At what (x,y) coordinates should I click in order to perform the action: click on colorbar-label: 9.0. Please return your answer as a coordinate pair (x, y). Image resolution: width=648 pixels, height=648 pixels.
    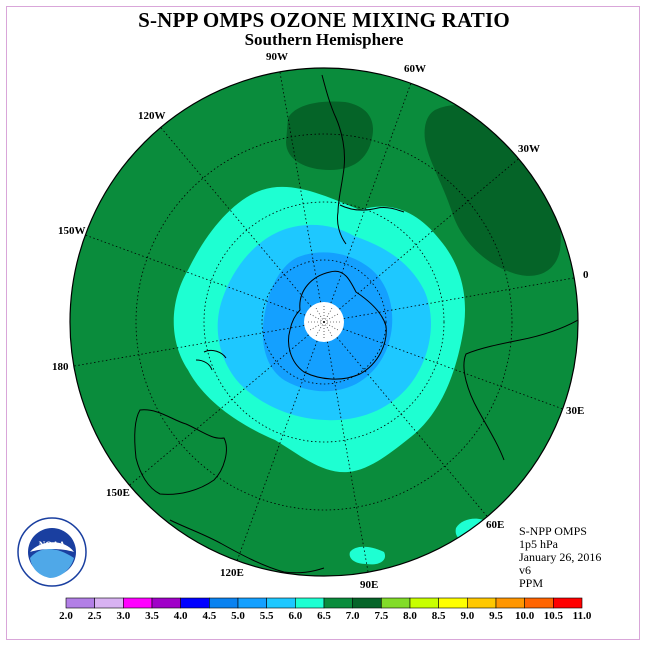
    Looking at the image, I should click on (467, 616).